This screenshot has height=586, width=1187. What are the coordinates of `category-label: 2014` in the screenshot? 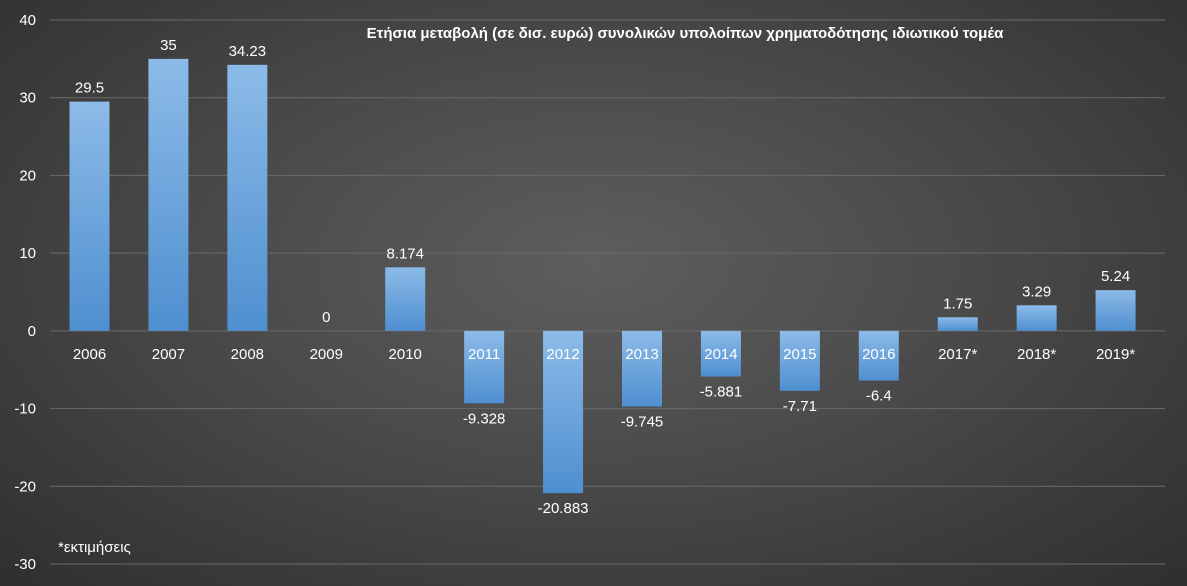 It's located at (720, 354).